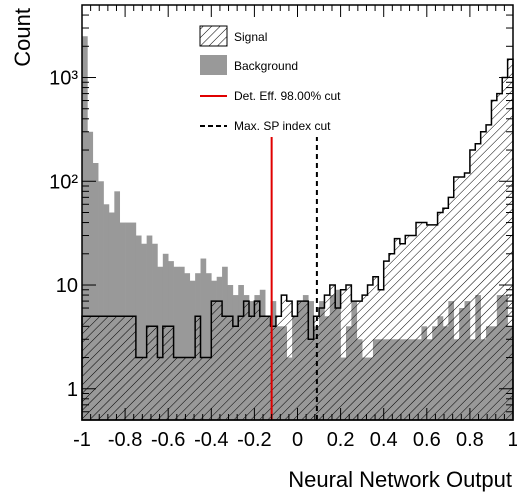 Image resolution: width=517 pixels, height=499 pixels. What do you see at coordinates (211, 440) in the screenshot?
I see `x-tick-label: -0.4` at bounding box center [211, 440].